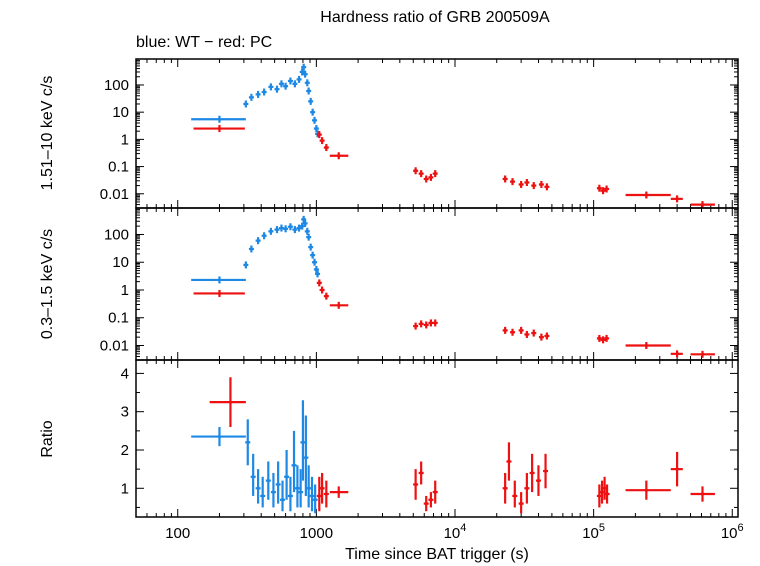 Image resolution: width=760 pixels, height=566 pixels. I want to click on y-tick-label: 2, so click(125, 450).